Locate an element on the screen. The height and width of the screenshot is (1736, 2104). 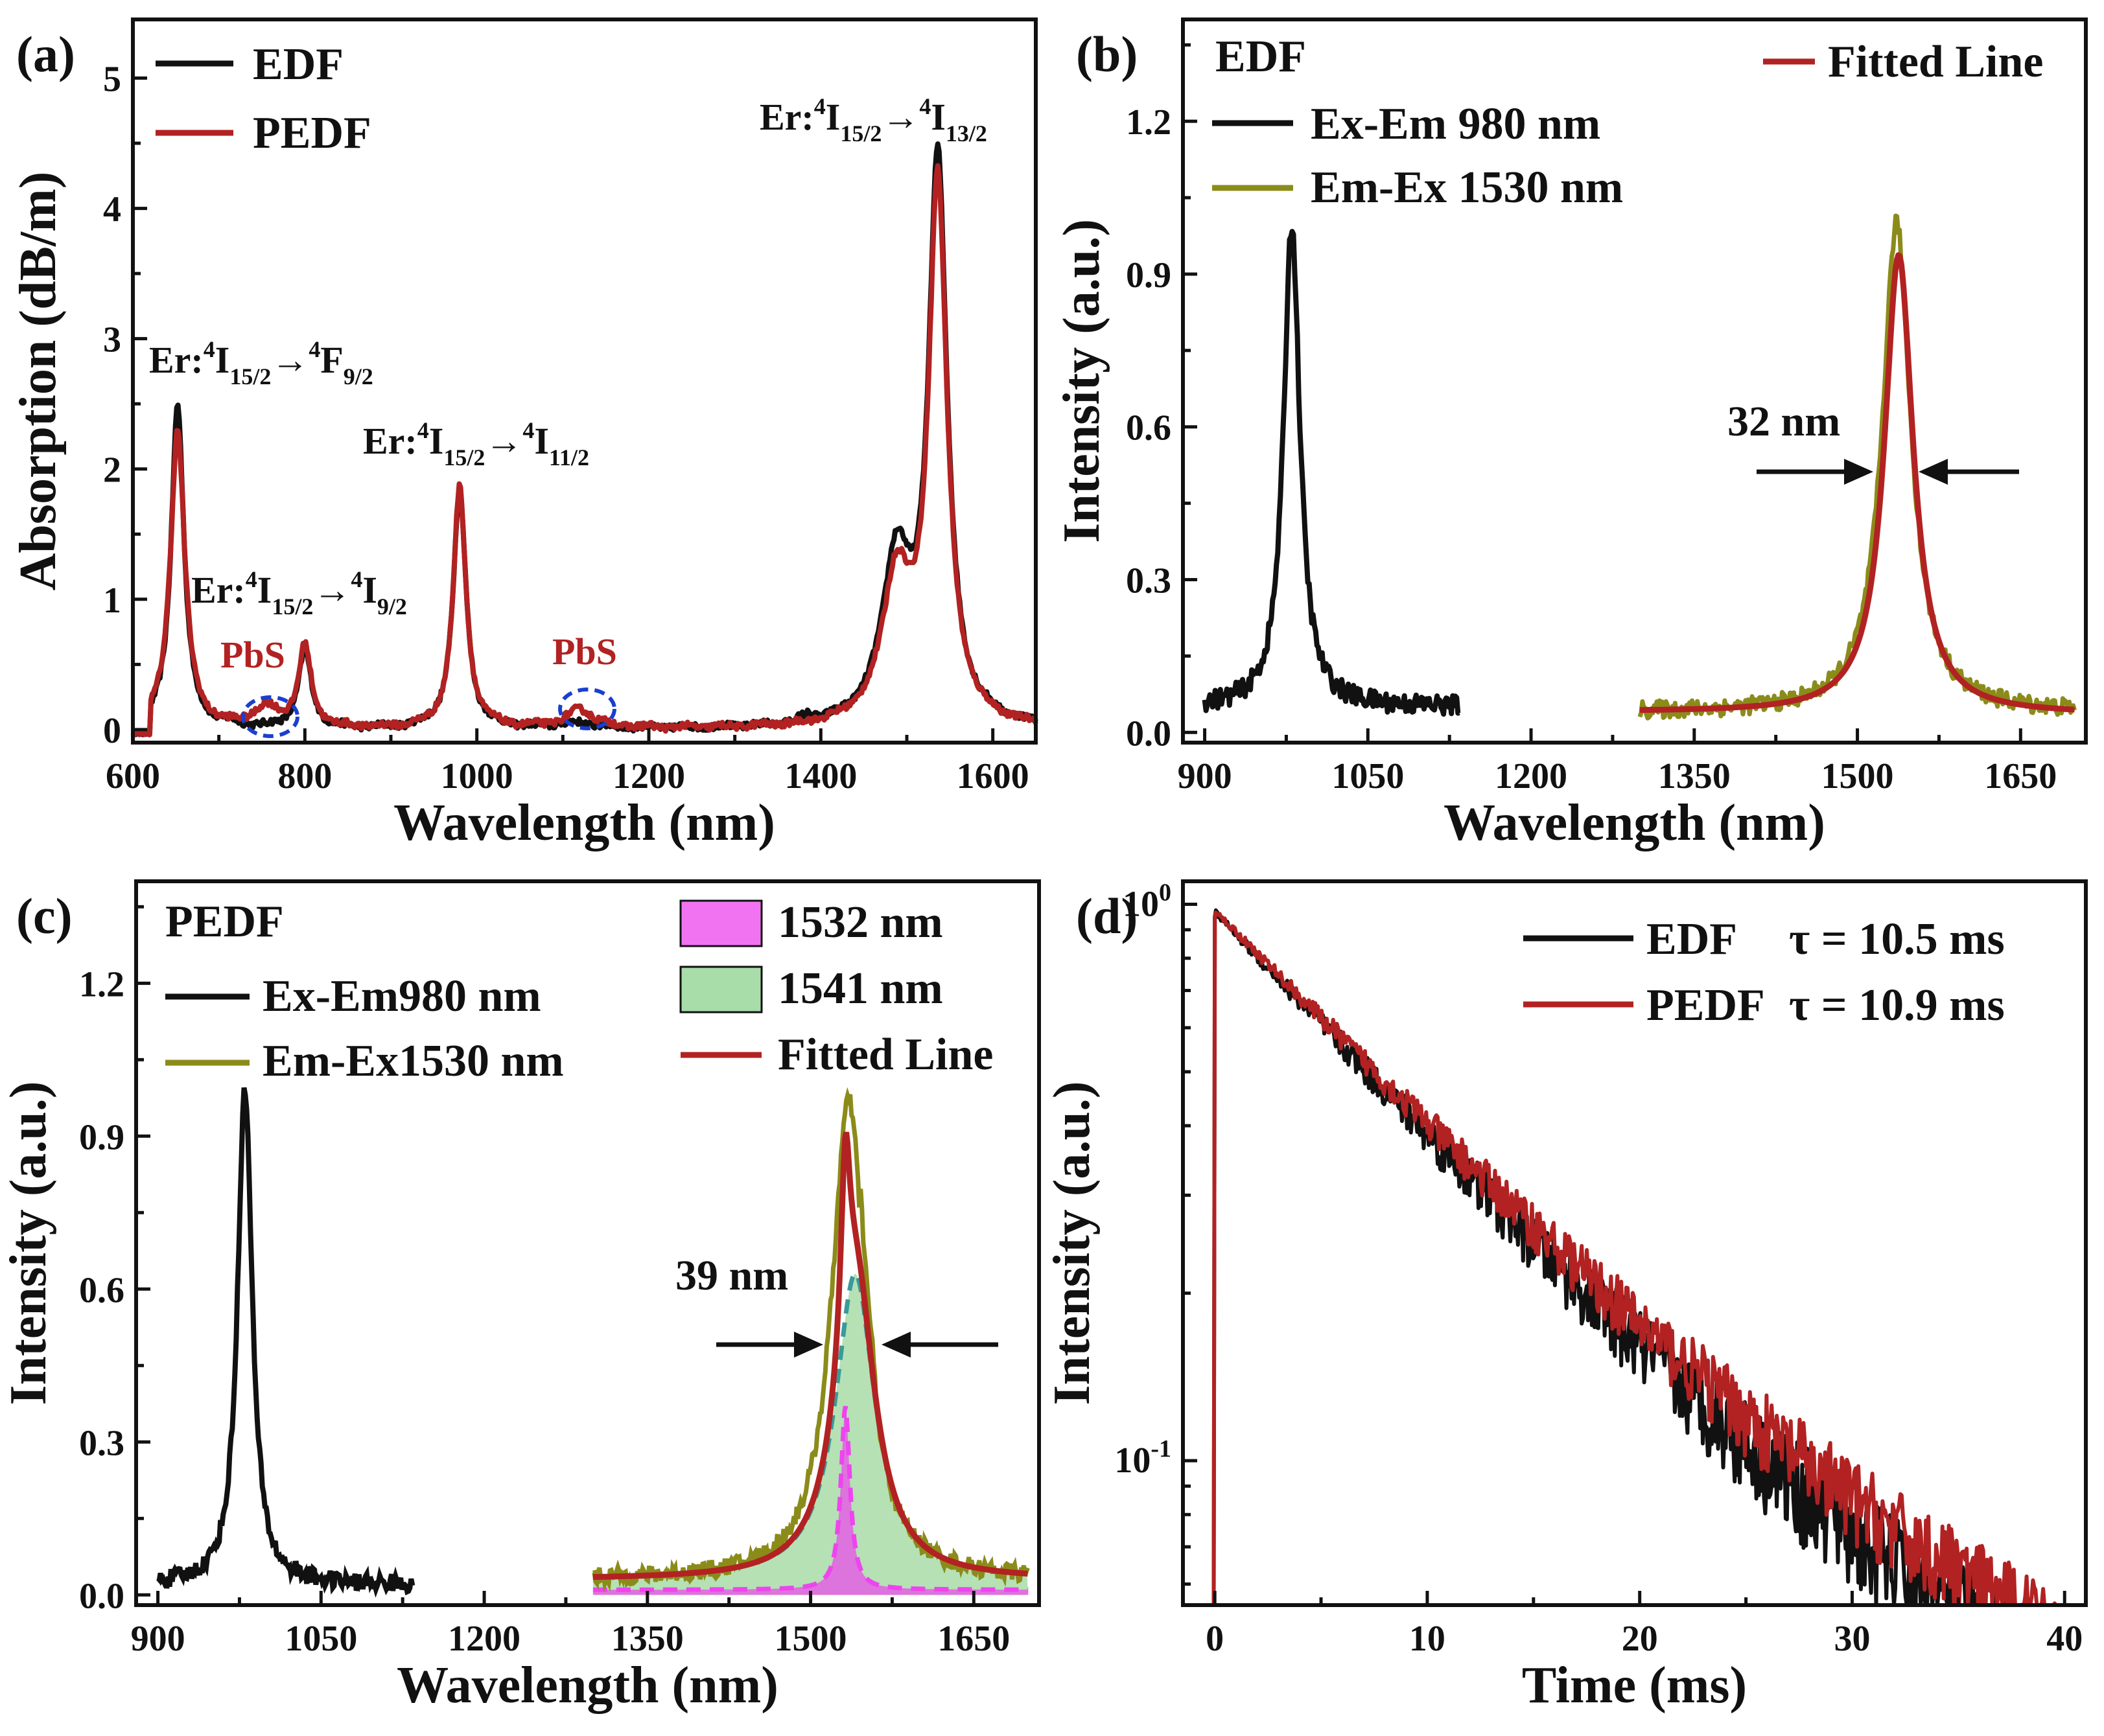
x-tick-label-c-2: 1200 is located at coordinates (484, 1639).